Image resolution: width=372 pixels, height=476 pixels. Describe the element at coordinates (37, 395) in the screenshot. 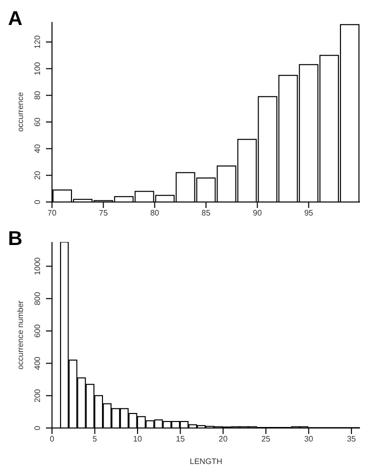

I see `y-tick-label: 200` at that location.